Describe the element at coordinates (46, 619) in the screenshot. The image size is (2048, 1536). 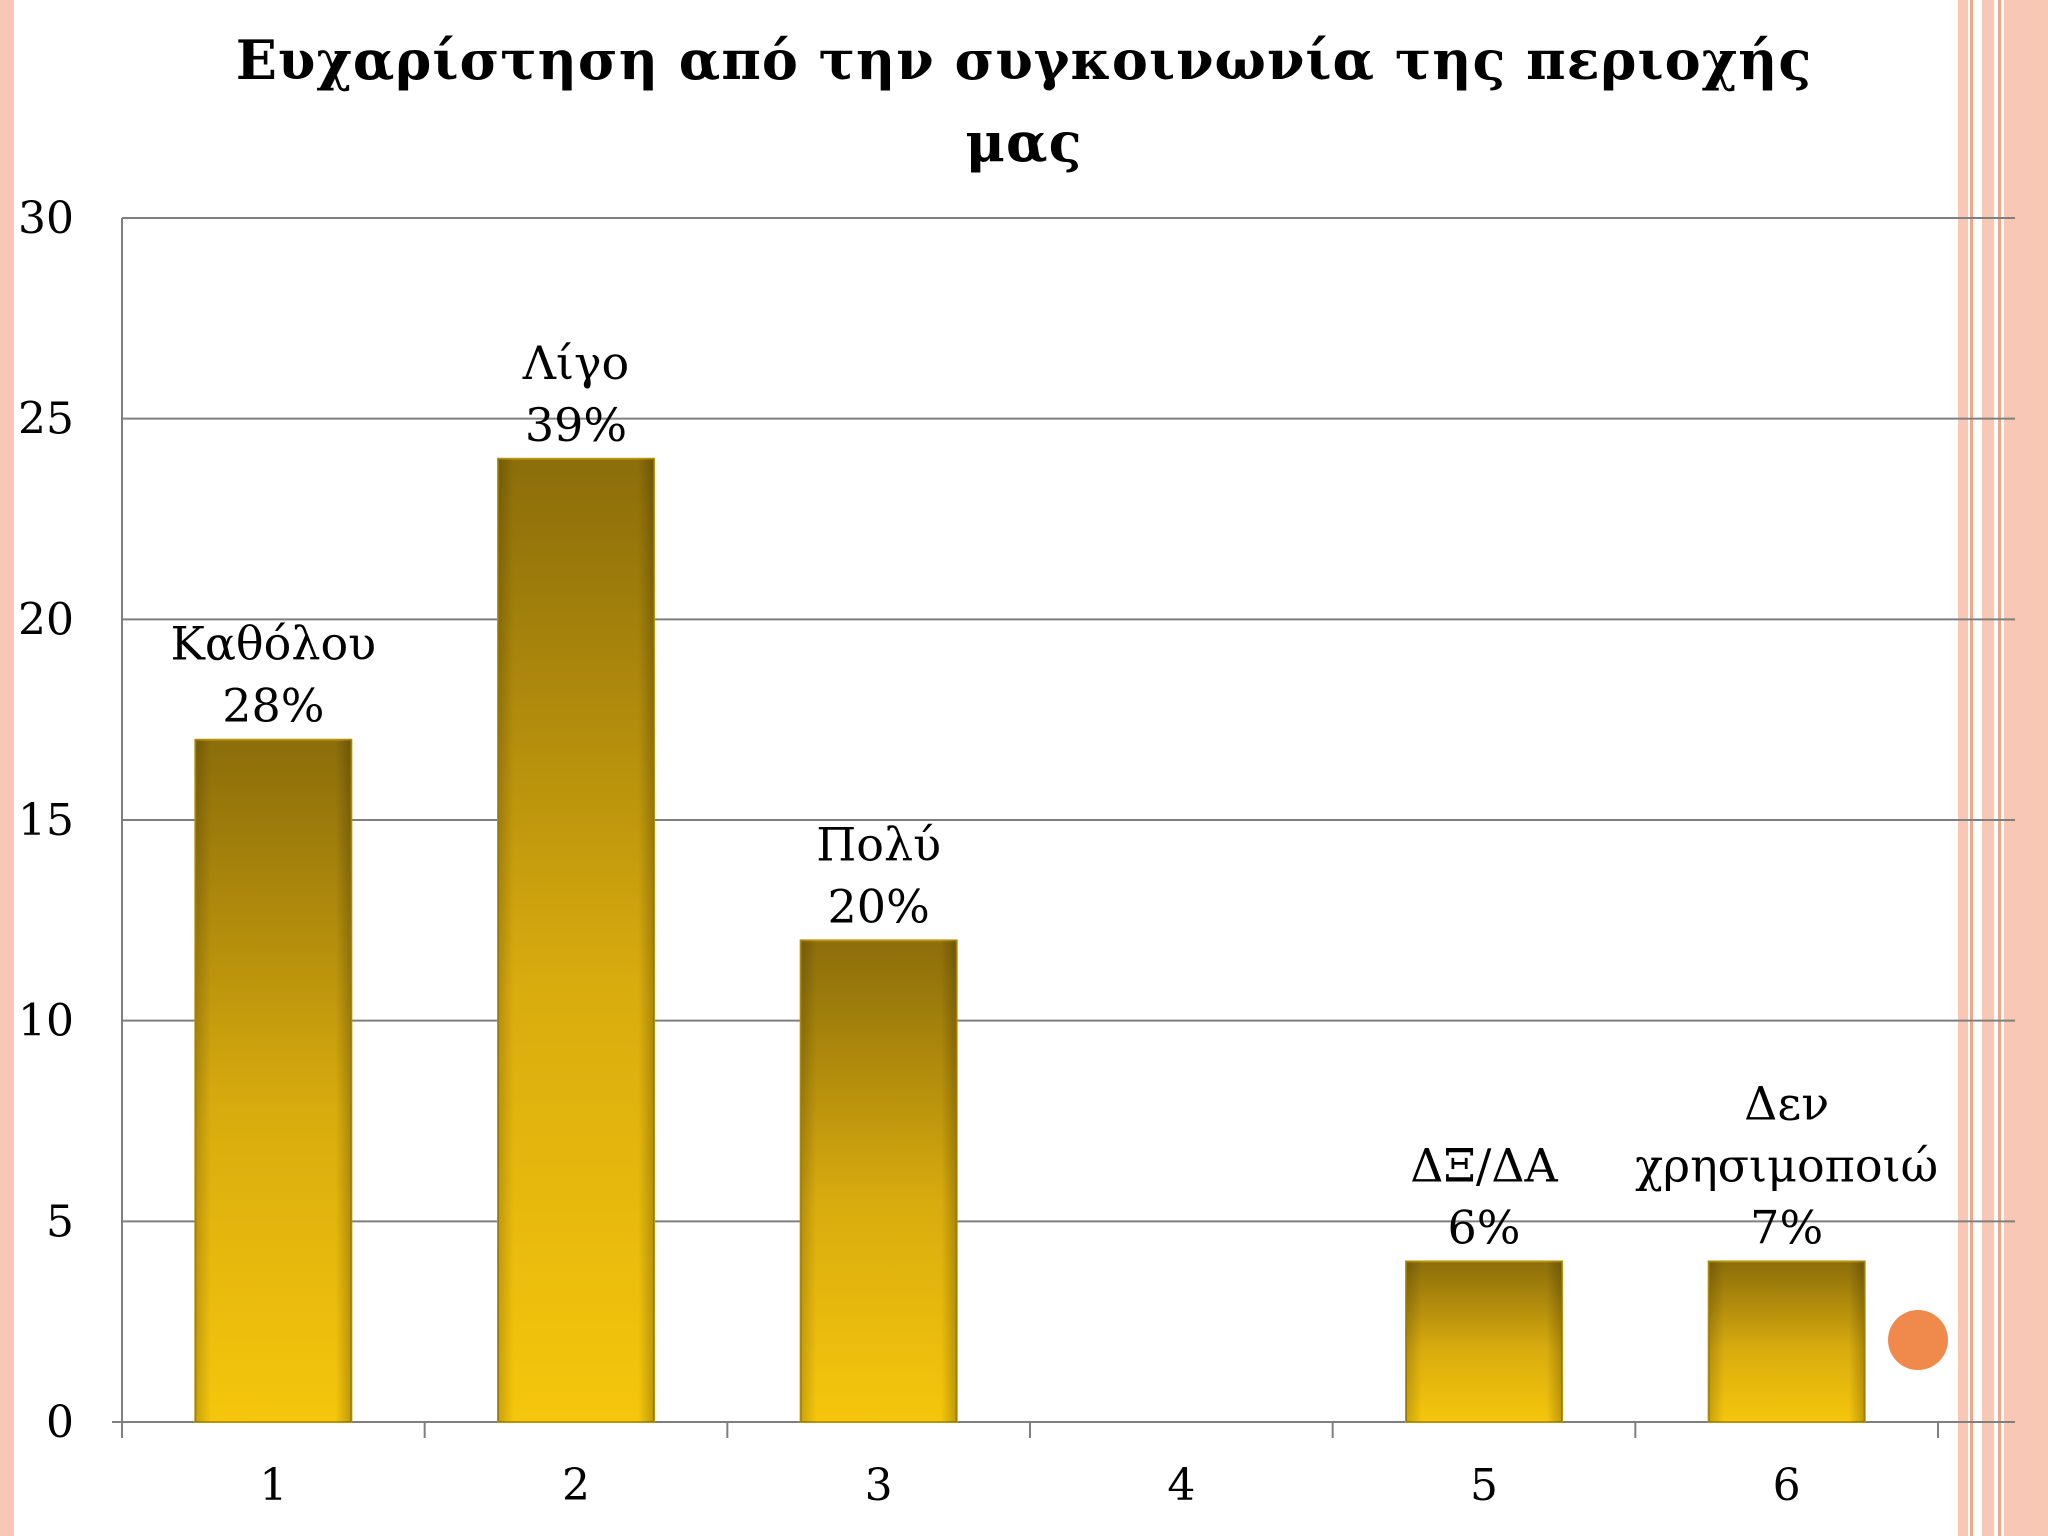
I see `y-tick-label: 20` at that location.